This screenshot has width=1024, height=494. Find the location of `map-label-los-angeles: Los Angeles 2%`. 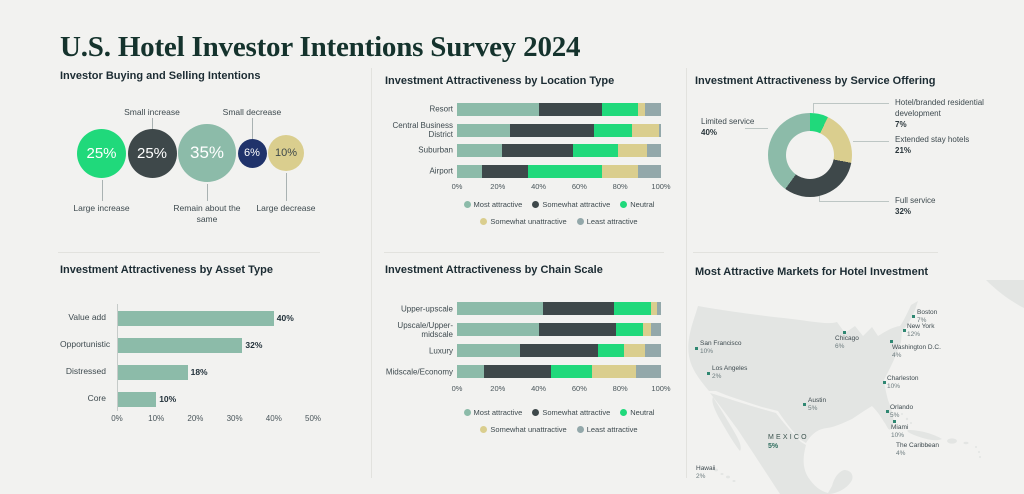

map-label-los-angeles: Los Angeles 2% is located at coordinates (729, 373).